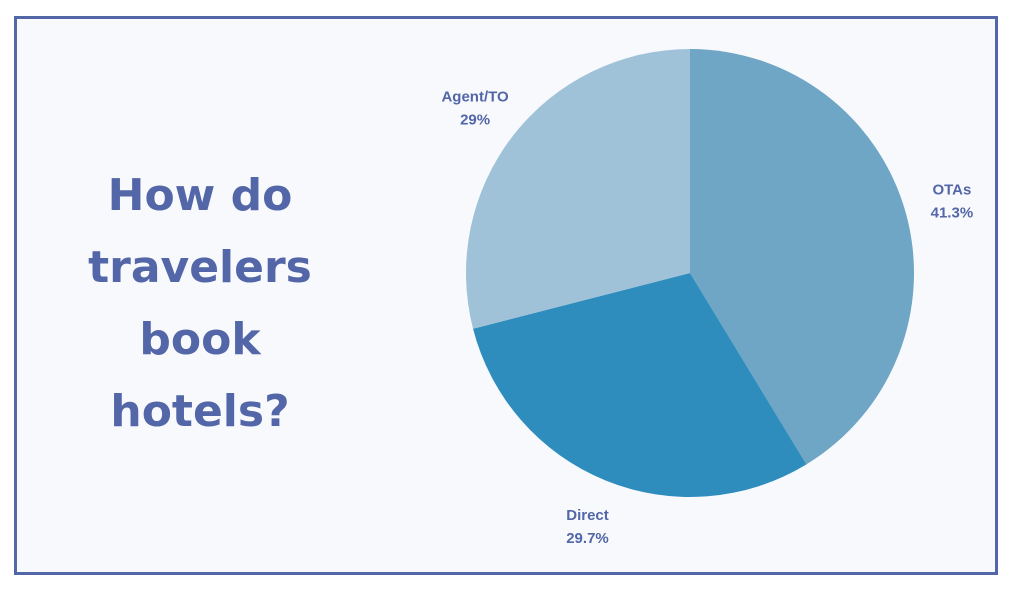 The image size is (1024, 597). Describe the element at coordinates (200, 304) in the screenshot. I see `chart-heading: How do travelers book hotels?` at that location.